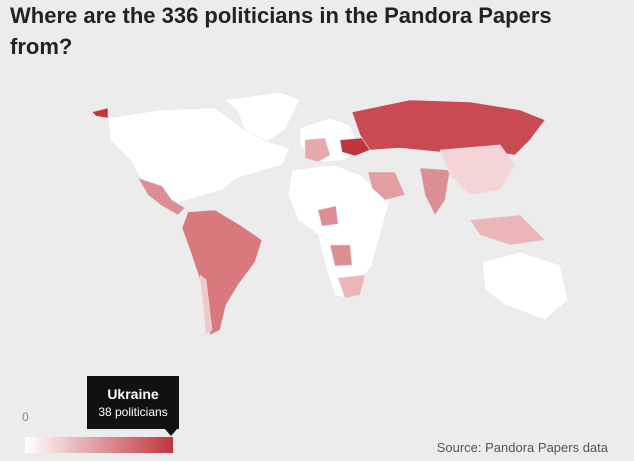 This screenshot has height=461, width=634. I want to click on alaska, so click(100, 113).